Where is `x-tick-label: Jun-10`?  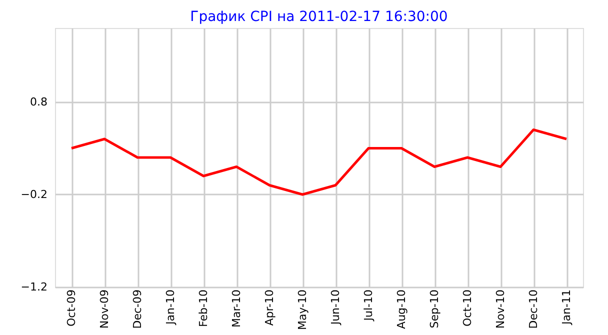
x-tick-label: Jun-10 is located at coordinates (335, 308).